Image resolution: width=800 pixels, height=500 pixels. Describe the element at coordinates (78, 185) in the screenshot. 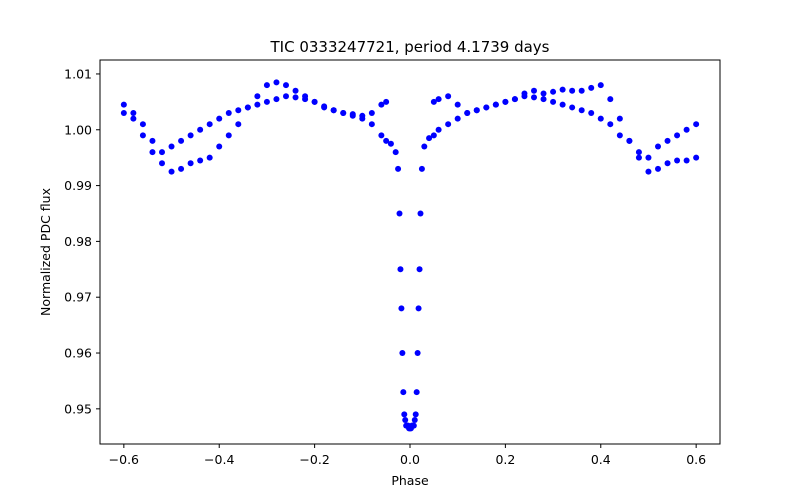

I see `y-tick-label: 0.99` at that location.